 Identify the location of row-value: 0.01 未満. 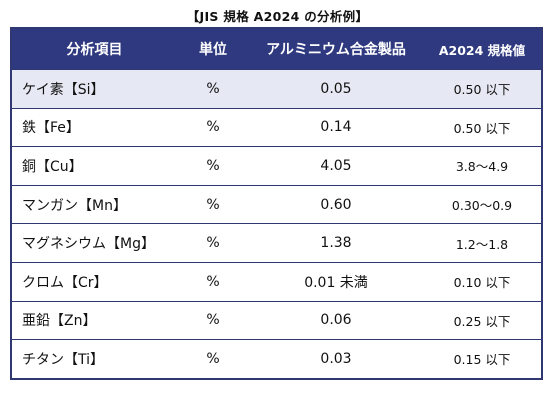
(336, 282).